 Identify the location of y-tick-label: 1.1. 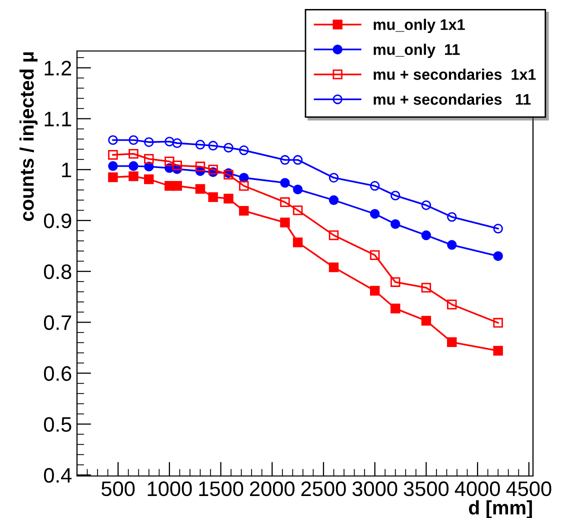
(58, 119).